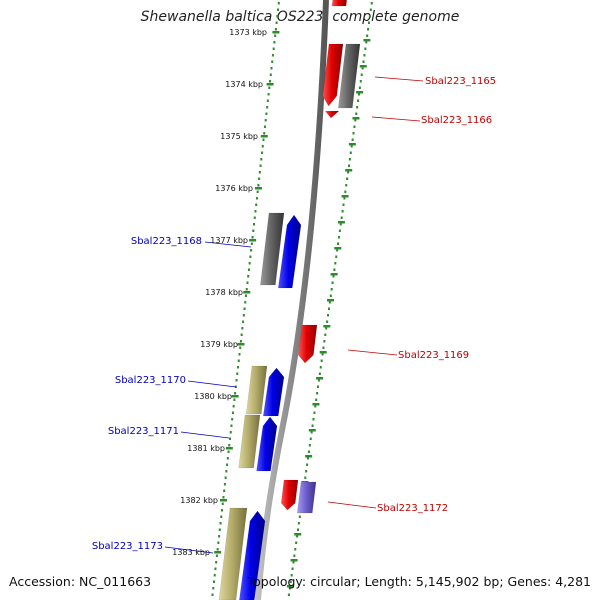  I want to click on scale-label: 1379 kbp, so click(219, 344).